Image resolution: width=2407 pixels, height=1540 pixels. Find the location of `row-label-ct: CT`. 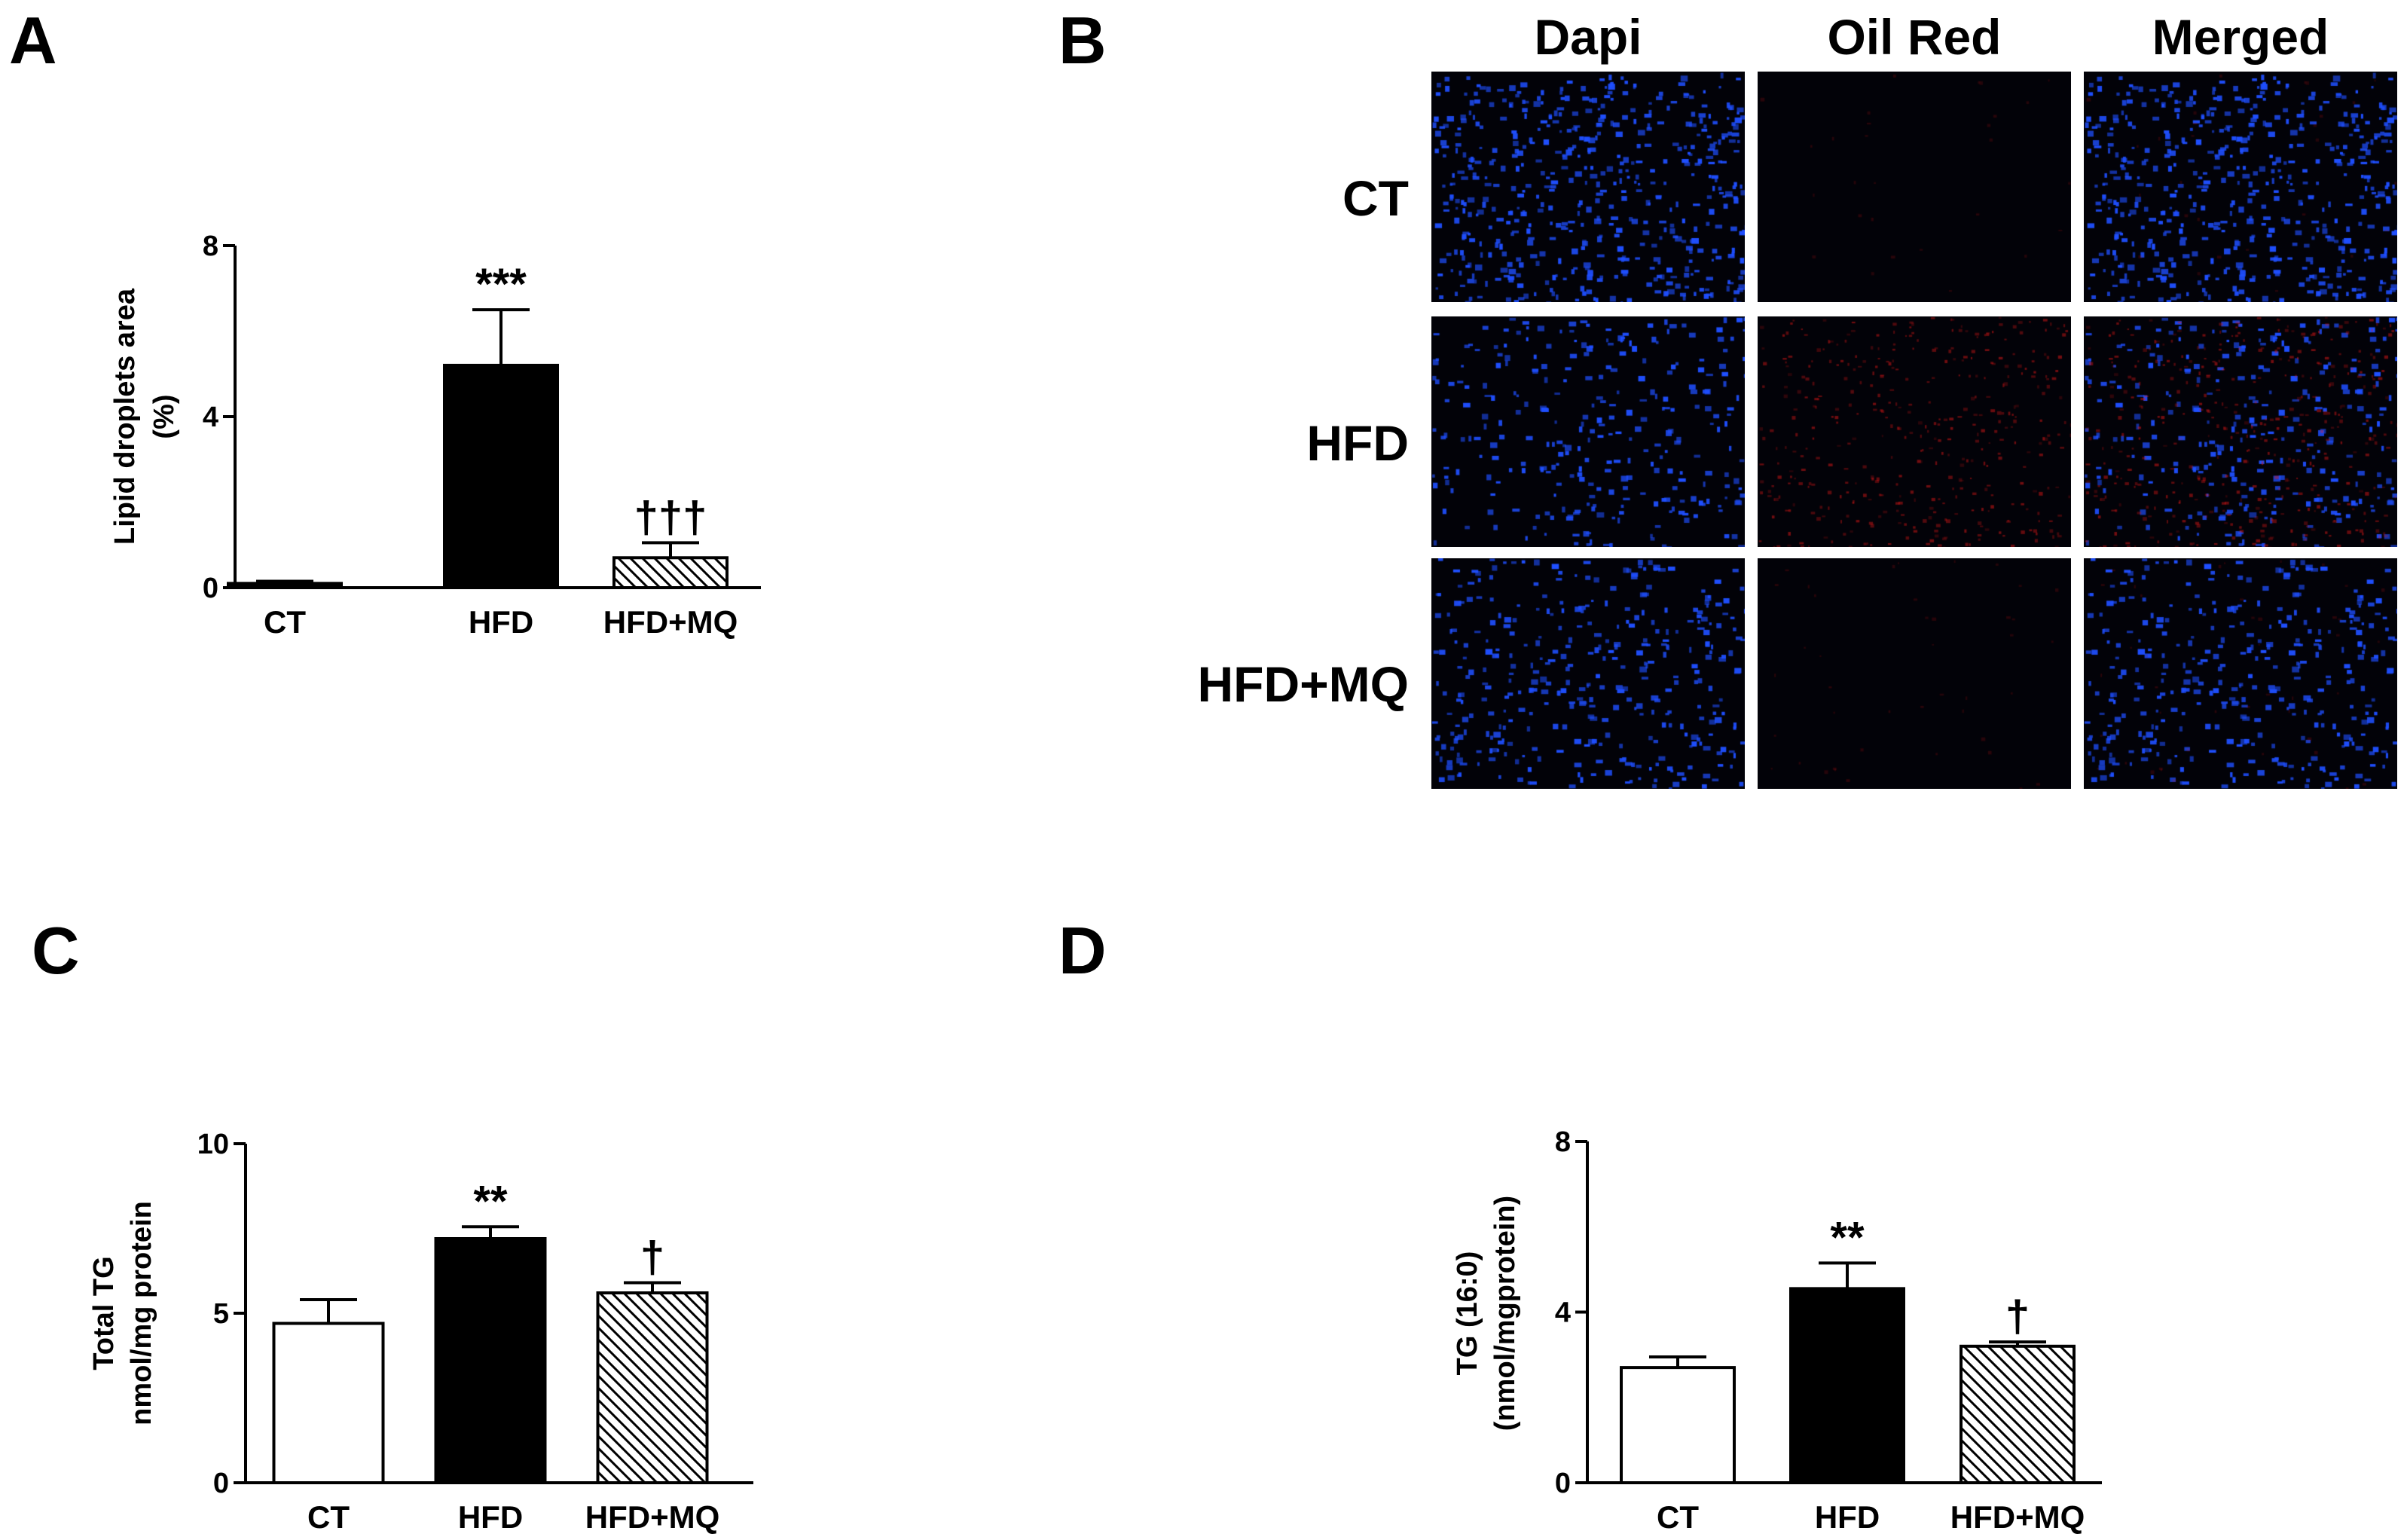

row-label-ct: CT is located at coordinates (1375, 198).